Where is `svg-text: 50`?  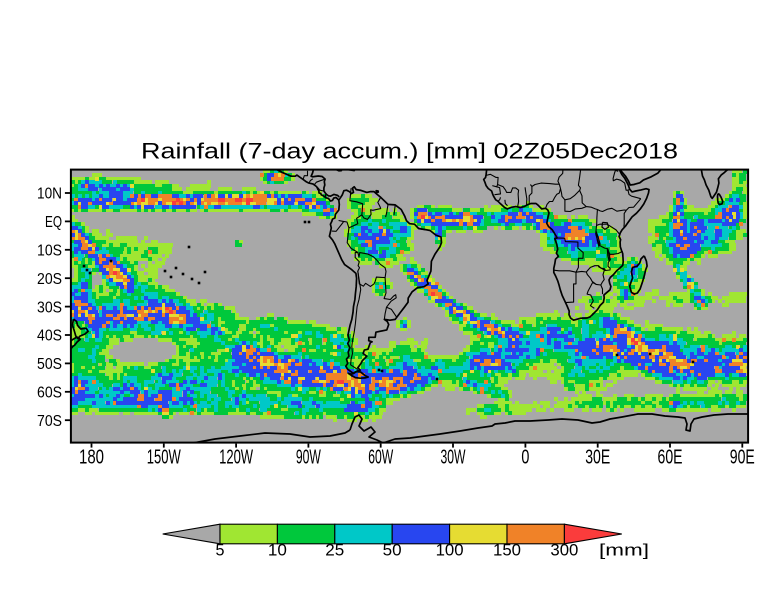 svg-text: 50 is located at coordinates (392, 550).